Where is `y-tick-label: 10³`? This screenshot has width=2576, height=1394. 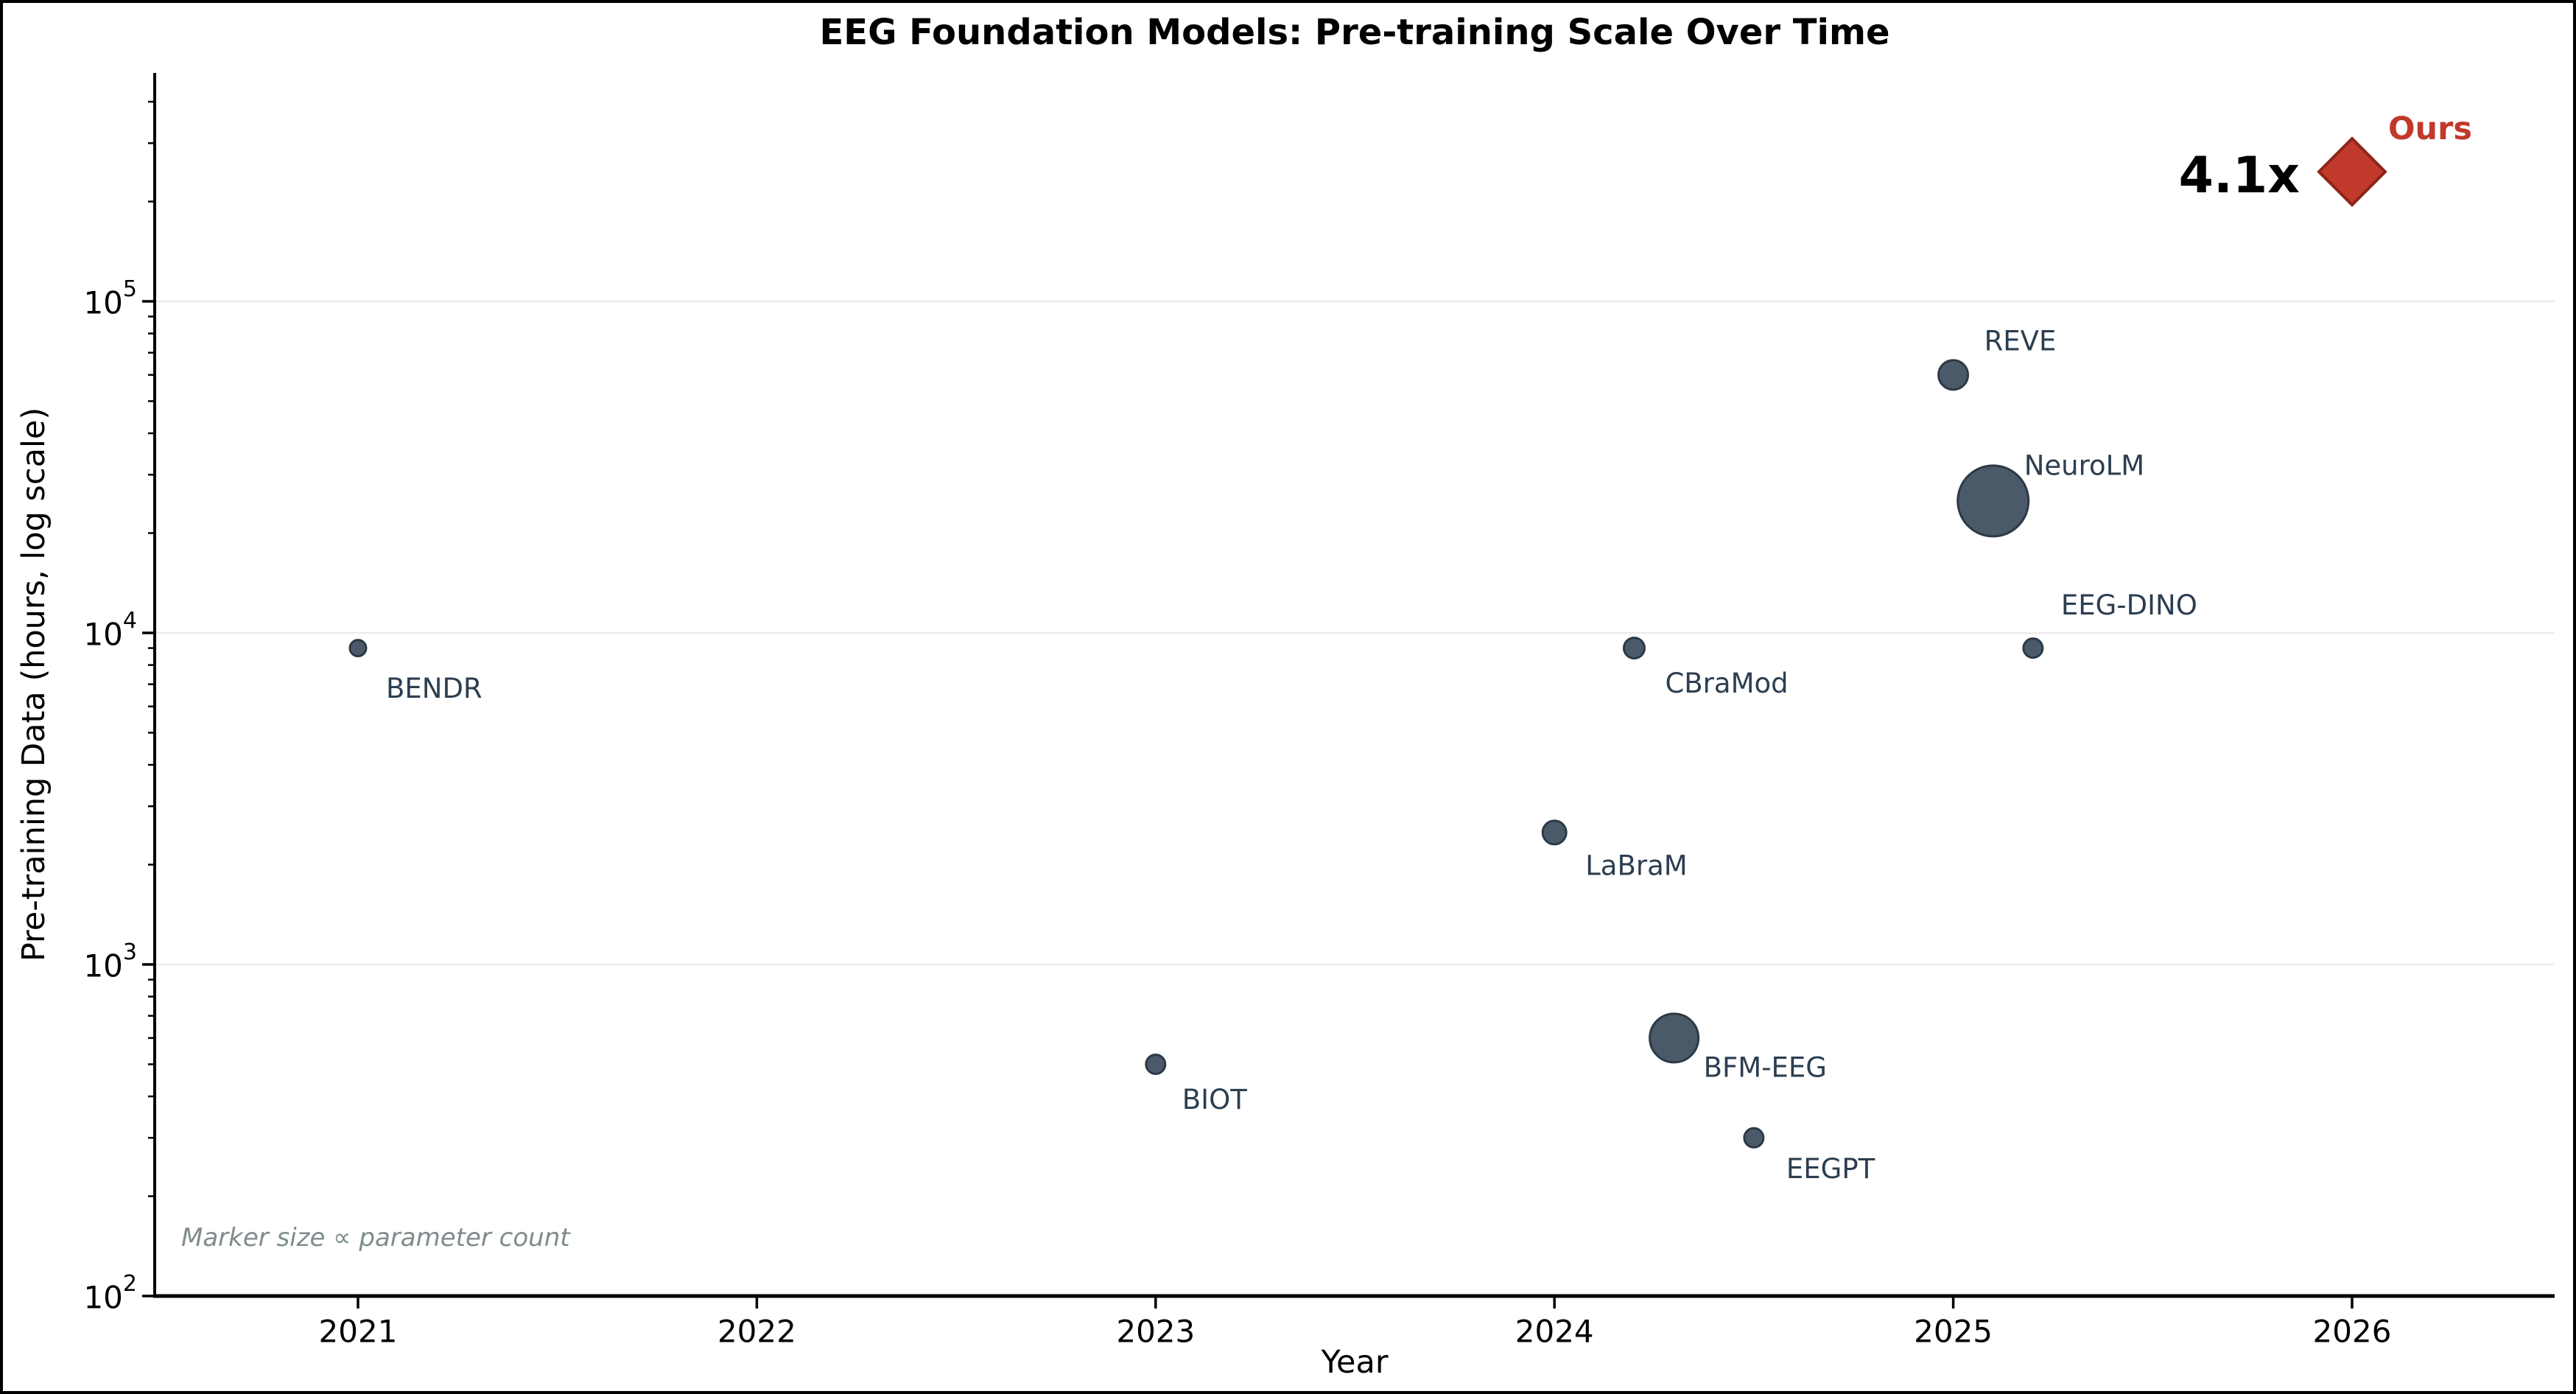 y-tick-label: 10³ is located at coordinates (110, 961).